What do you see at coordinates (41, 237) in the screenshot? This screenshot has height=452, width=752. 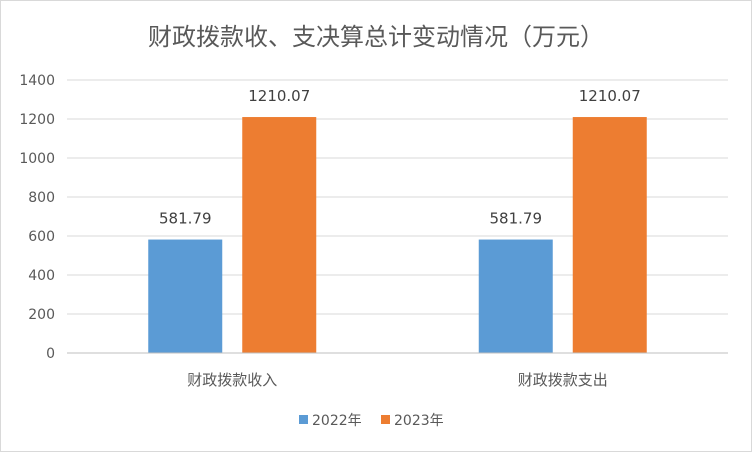 I see `y-tick-label: 600` at bounding box center [41, 237].